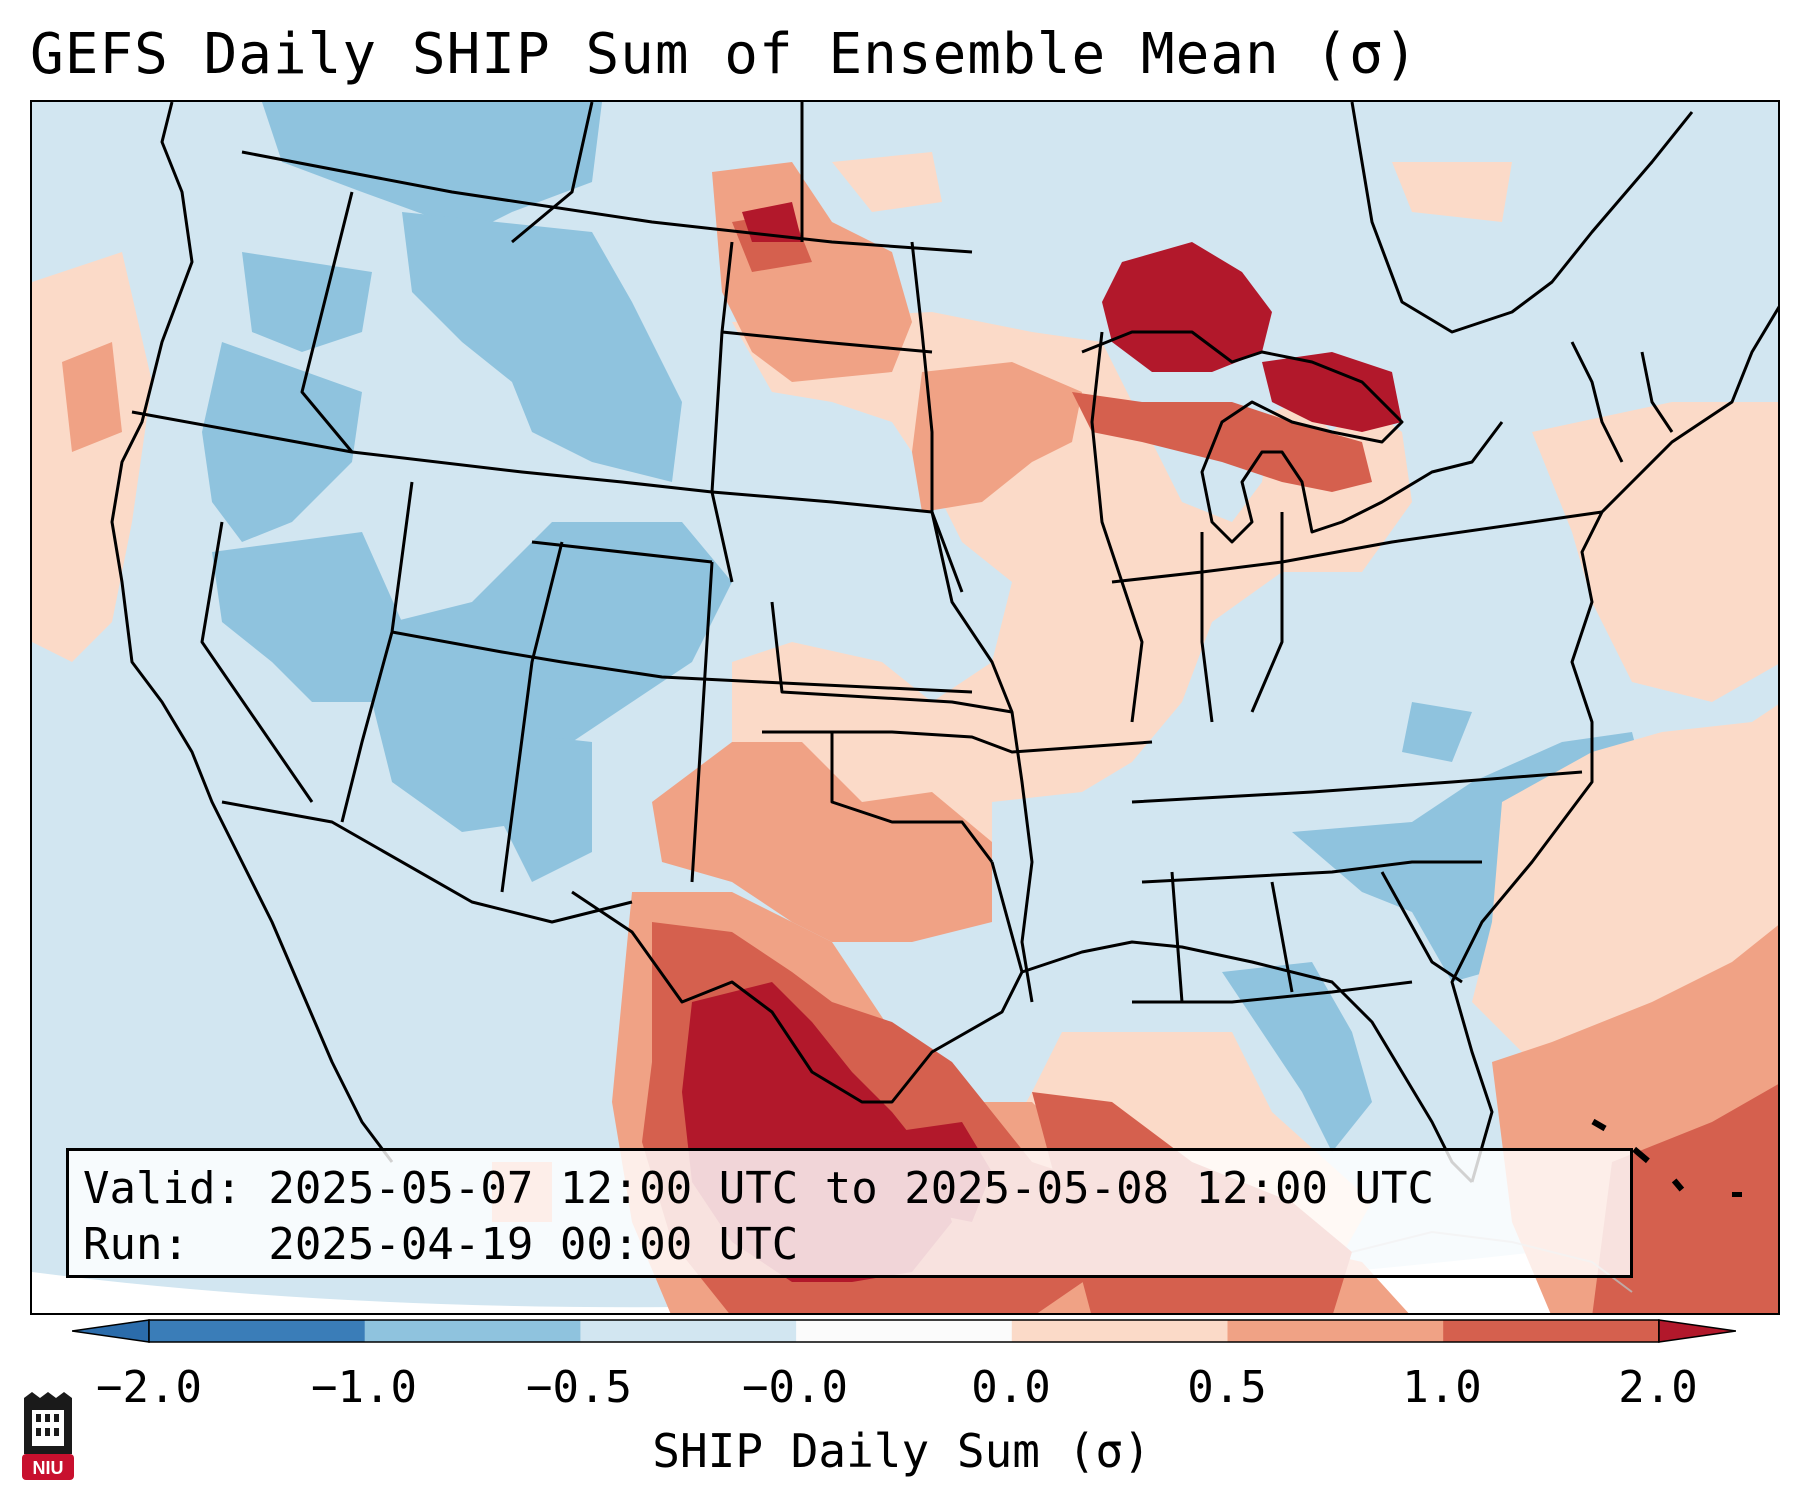 The height and width of the screenshot is (1506, 1803). I want to click on bahamas-islands, so click(1666, 1157).